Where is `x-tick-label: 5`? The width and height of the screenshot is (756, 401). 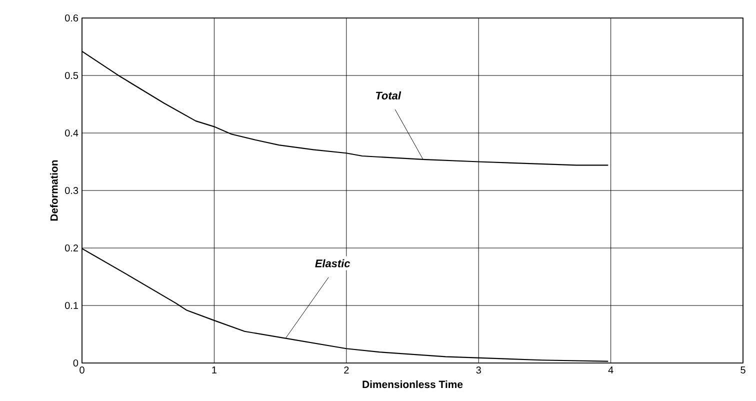 x-tick-label: 5 is located at coordinates (743, 370).